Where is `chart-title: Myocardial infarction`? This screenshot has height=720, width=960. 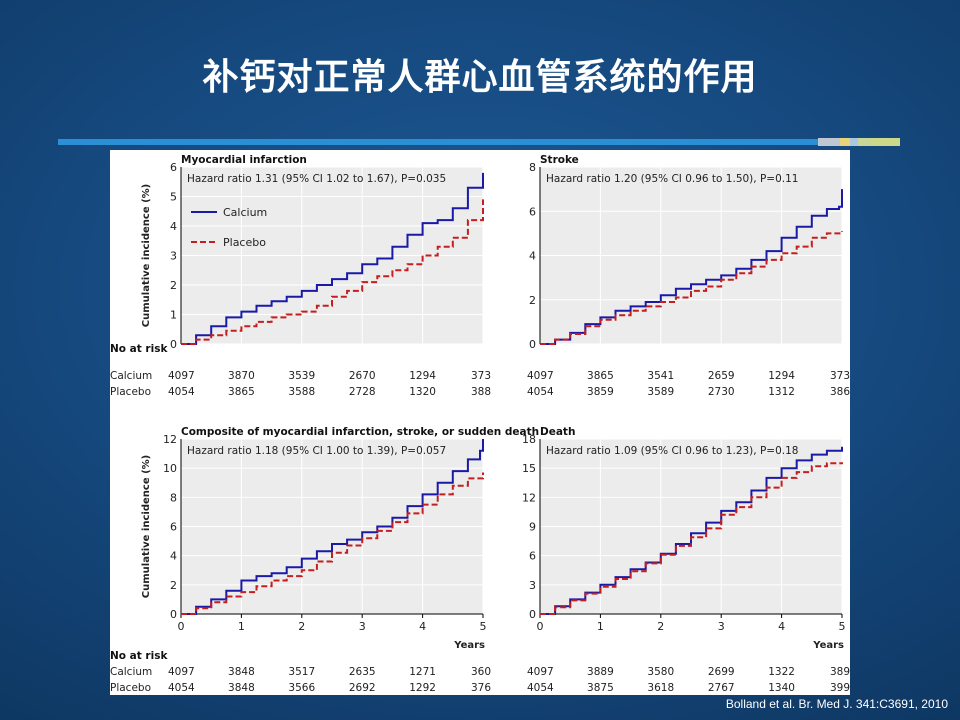 chart-title: Myocardial infarction is located at coordinates (244, 160).